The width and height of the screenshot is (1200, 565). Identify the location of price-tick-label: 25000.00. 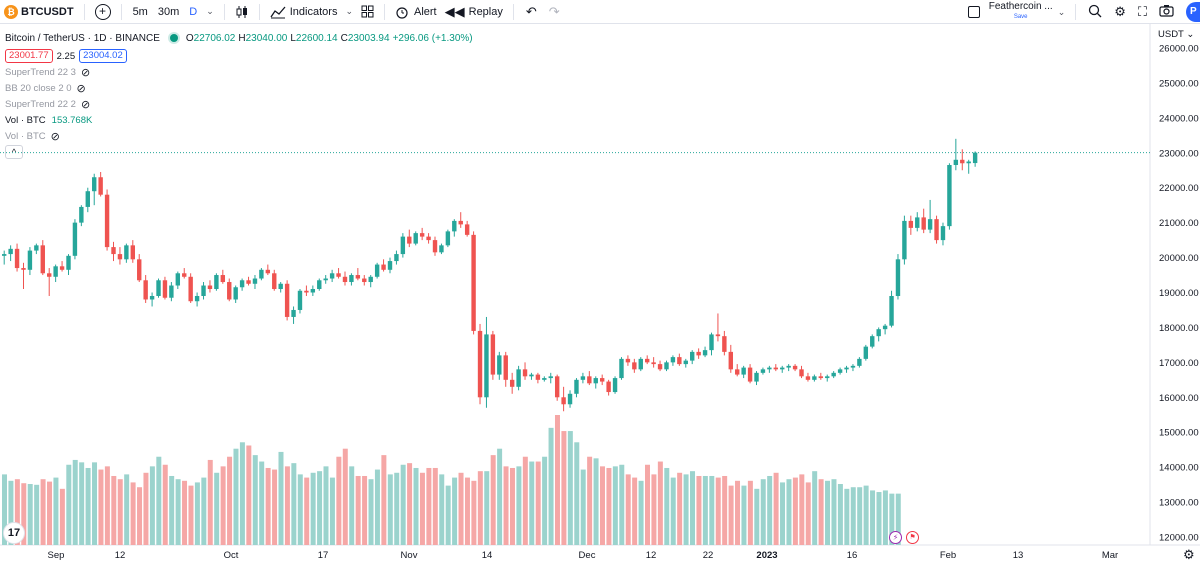
(1179, 83).